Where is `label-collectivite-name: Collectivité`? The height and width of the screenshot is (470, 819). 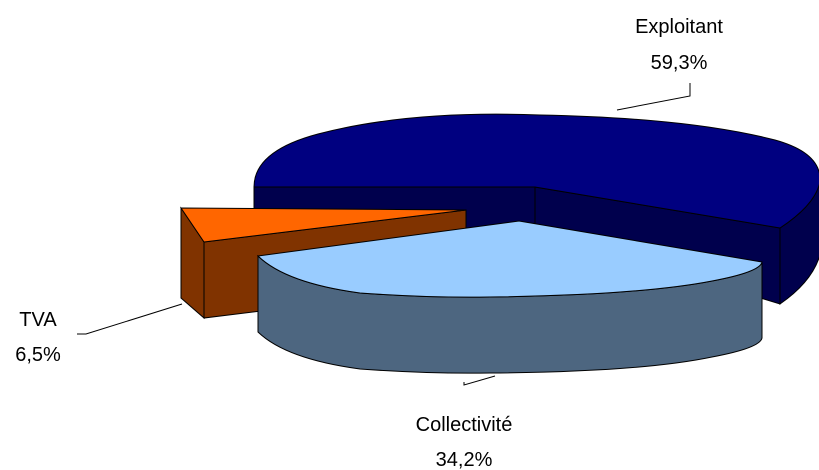 label-collectivite-name: Collectivité is located at coordinates (464, 425).